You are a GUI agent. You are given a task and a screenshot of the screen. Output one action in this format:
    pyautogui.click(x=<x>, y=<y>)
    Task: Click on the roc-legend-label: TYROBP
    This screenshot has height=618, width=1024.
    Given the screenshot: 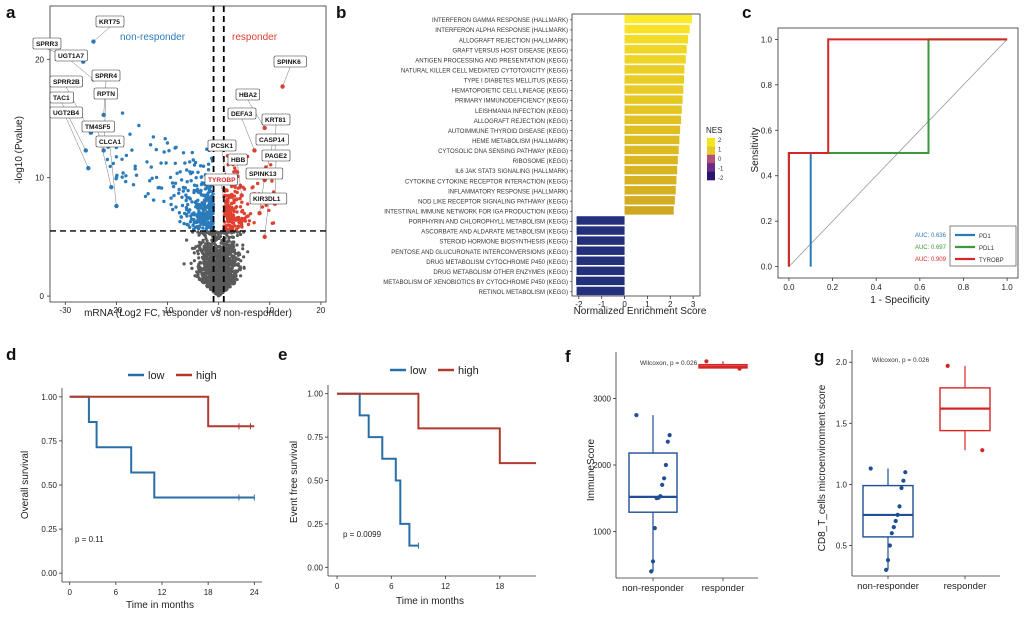 What is the action you would take?
    pyautogui.click(x=991, y=261)
    